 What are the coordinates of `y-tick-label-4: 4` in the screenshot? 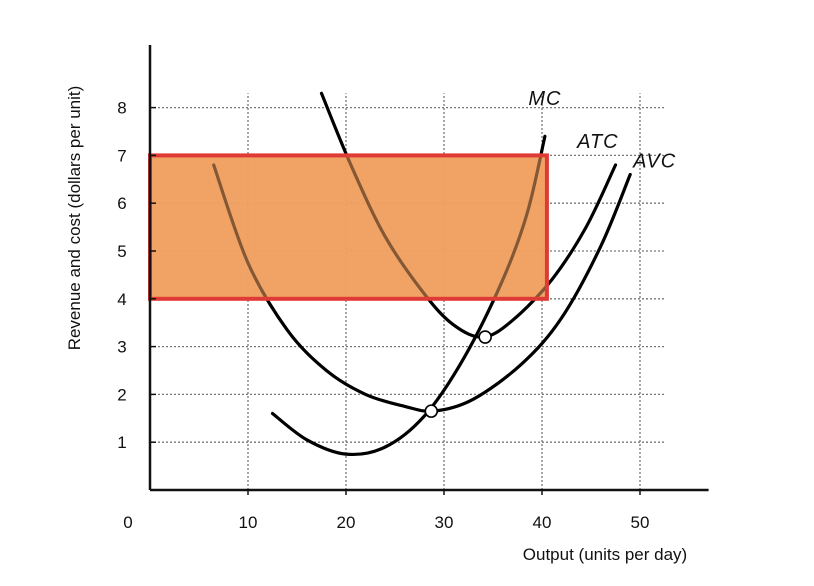 It's located at (121, 299).